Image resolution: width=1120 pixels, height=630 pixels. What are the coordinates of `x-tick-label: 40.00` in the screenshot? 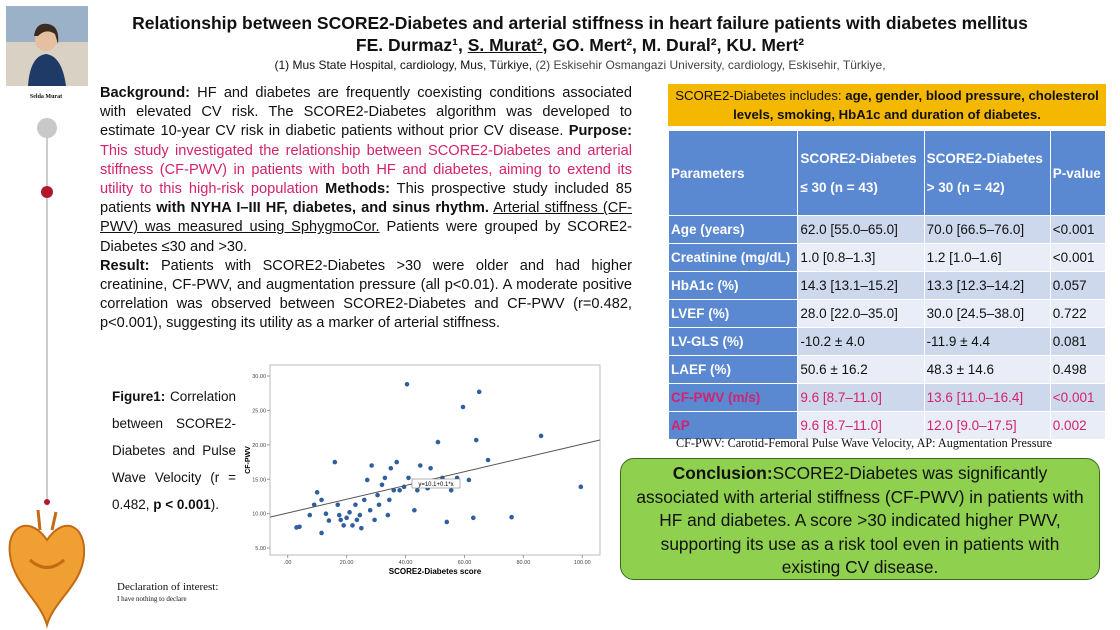 It's located at (406, 563).